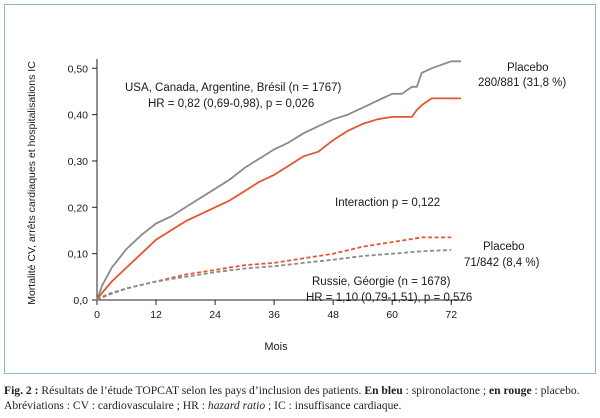 This screenshot has width=600, height=418. What do you see at coordinates (392, 315) in the screenshot?
I see `x-tick-label: 60` at bounding box center [392, 315].